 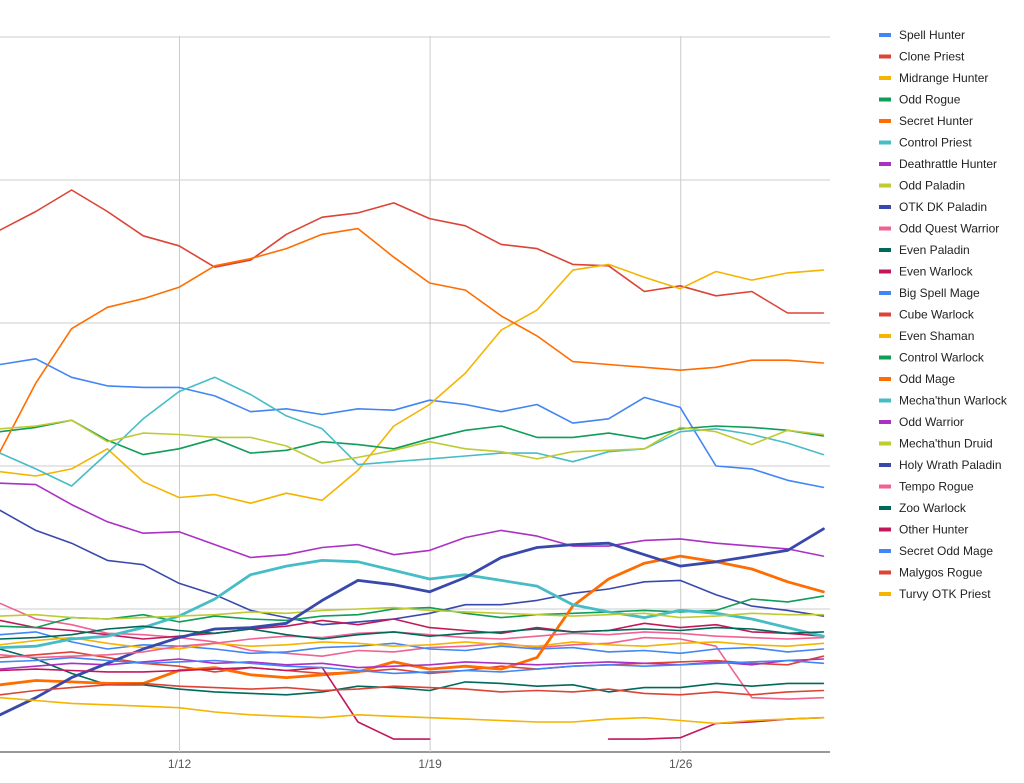 I want to click on legend-entry: Deathrattle Hunter, so click(x=948, y=164).